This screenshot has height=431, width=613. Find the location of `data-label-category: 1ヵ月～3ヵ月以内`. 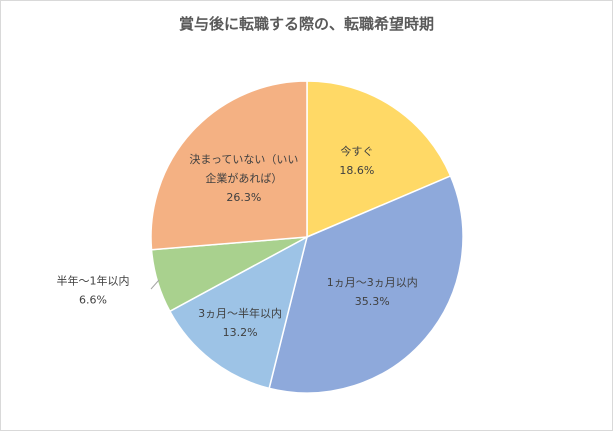

data-label-category: 1ヵ月～3ヵ月以内 is located at coordinates (372, 282).